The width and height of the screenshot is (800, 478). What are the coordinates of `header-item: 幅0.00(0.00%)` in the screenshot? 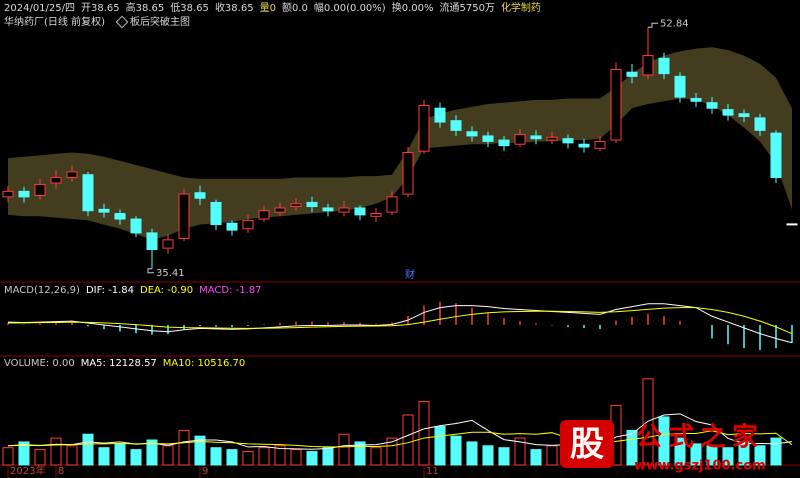 It's located at (350, 7).